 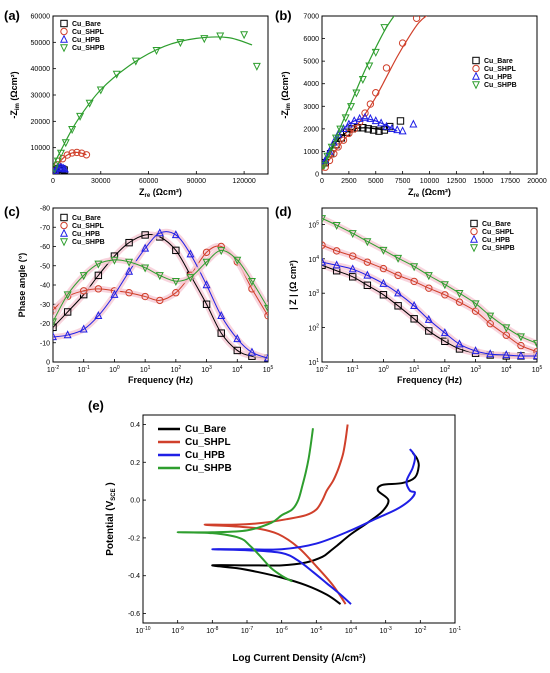 I want to click on x-axis-title: Zre (Ωcm²), so click(x=160, y=193).